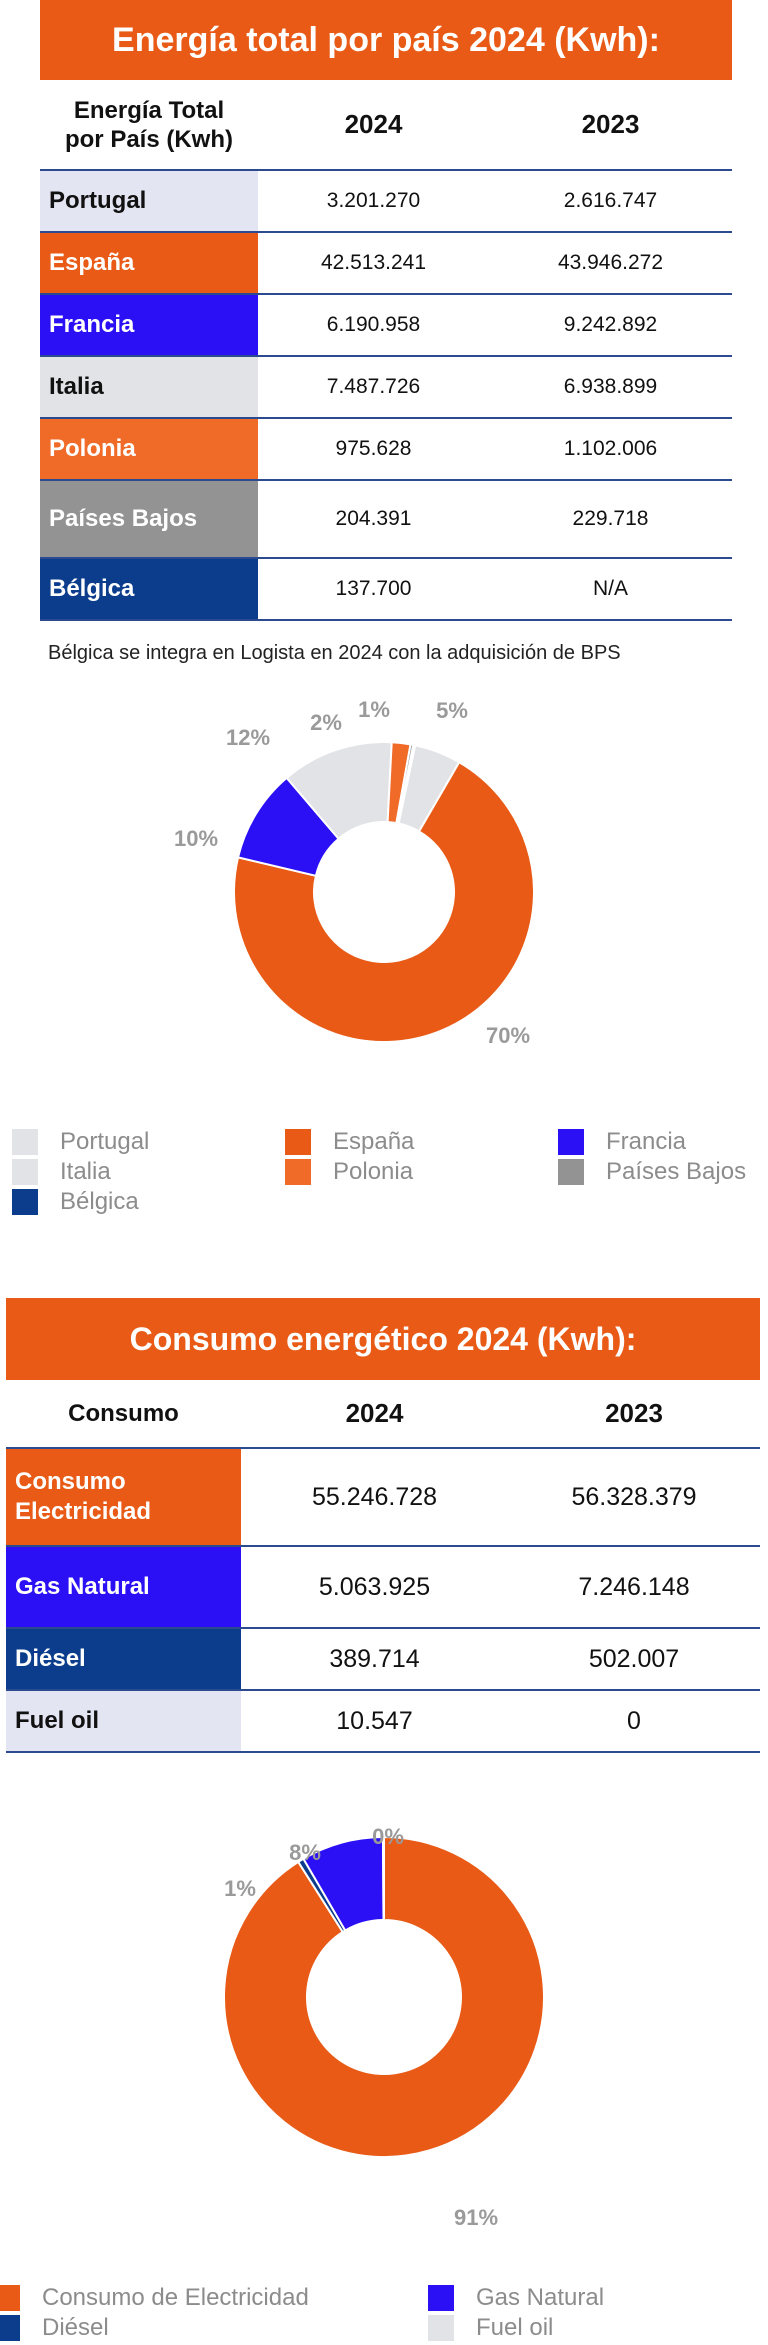 The image size is (768, 2345). Describe the element at coordinates (374, 1141) in the screenshot. I see `legend-label: España` at that location.